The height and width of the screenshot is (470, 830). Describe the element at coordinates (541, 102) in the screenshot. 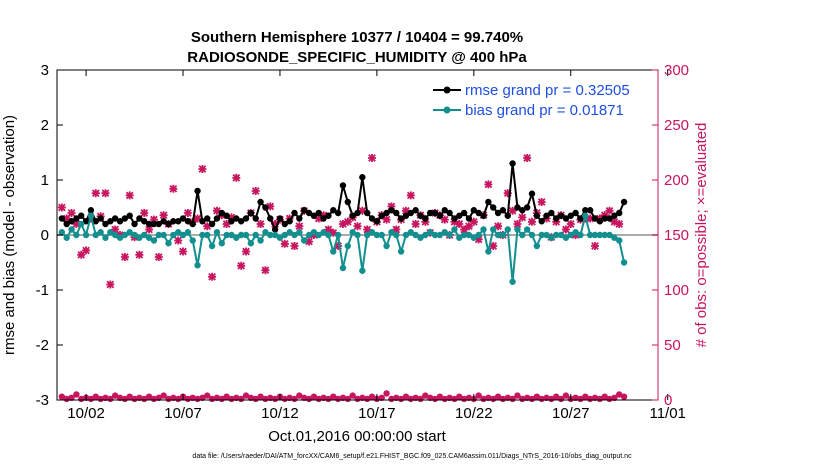

I see `legend-box` at that location.